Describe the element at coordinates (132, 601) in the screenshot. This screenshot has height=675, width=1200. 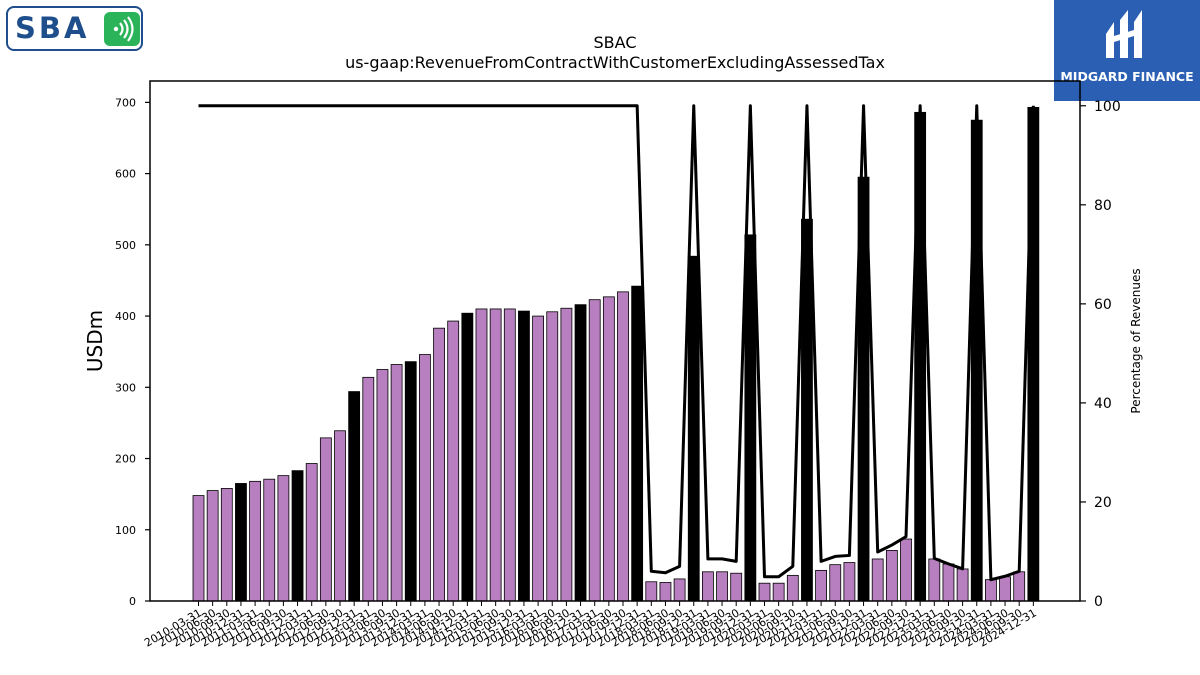
I see `y-tick-label: 0` at that location.